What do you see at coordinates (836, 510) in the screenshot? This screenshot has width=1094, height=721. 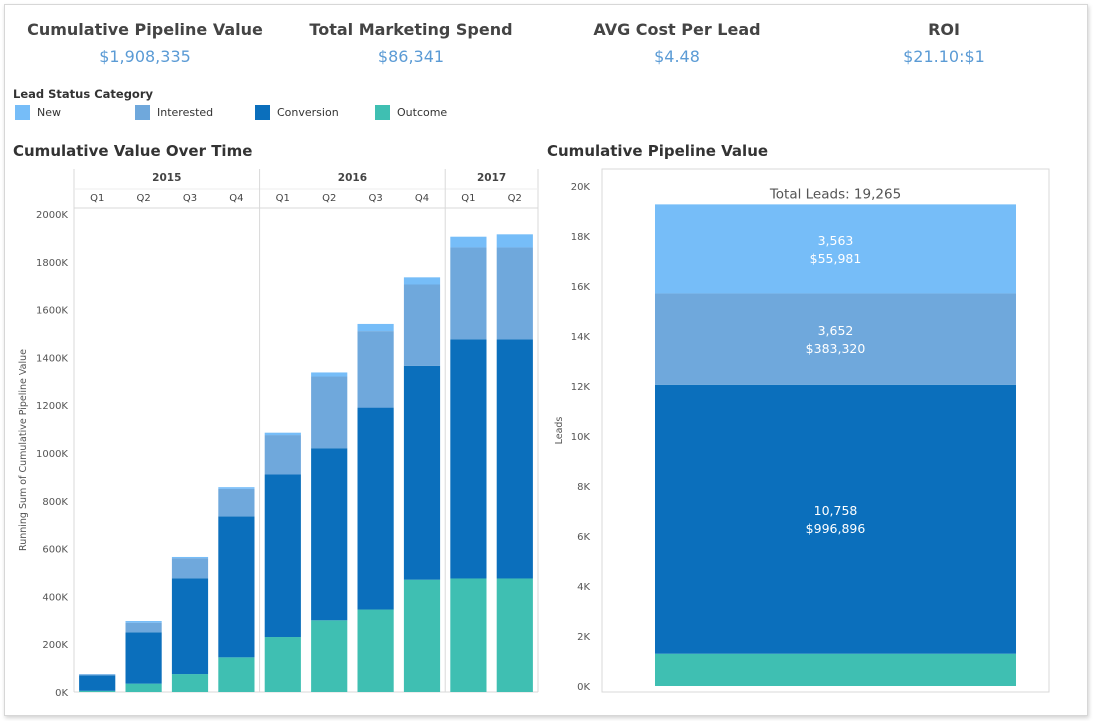 I see `segment-leads-label: 10,758` at bounding box center [836, 510].